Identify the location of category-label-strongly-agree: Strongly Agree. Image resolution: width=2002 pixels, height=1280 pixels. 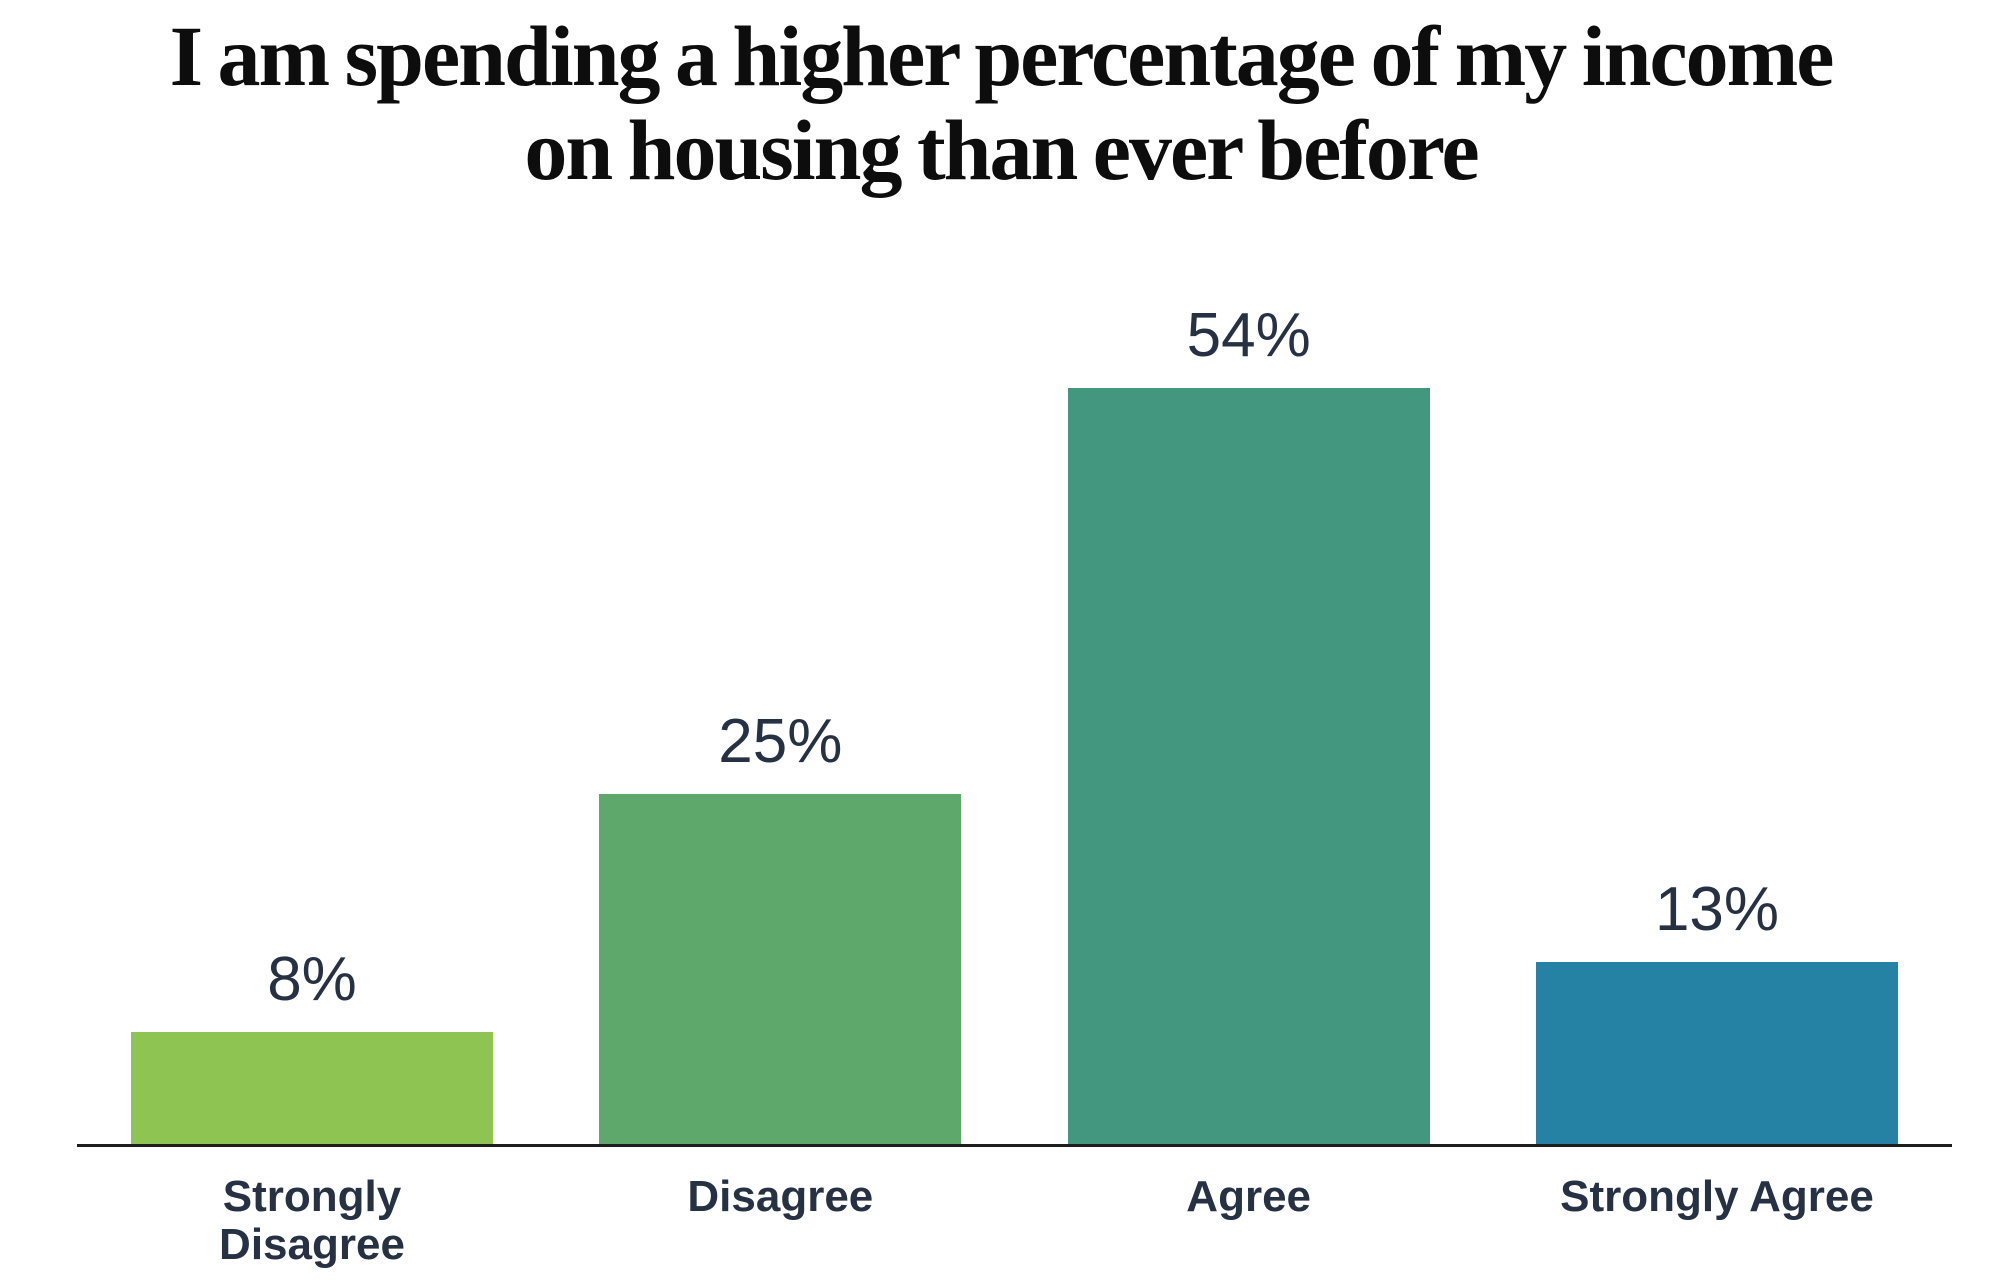
(1717, 1196).